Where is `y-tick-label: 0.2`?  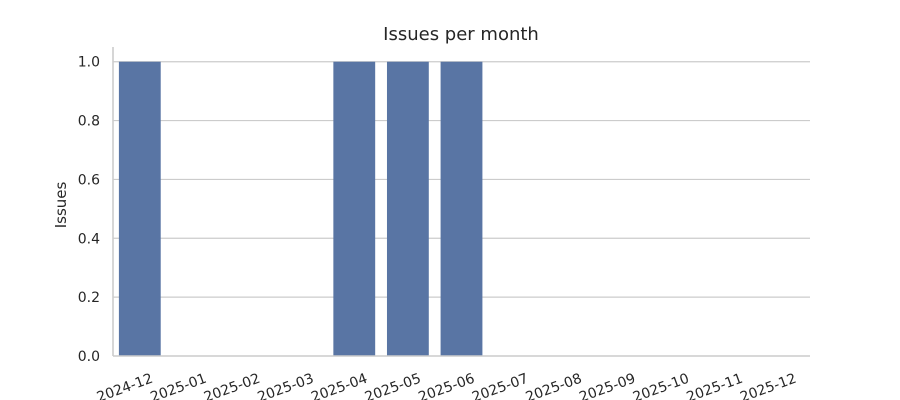
y-tick-label: 0.2 is located at coordinates (89, 298).